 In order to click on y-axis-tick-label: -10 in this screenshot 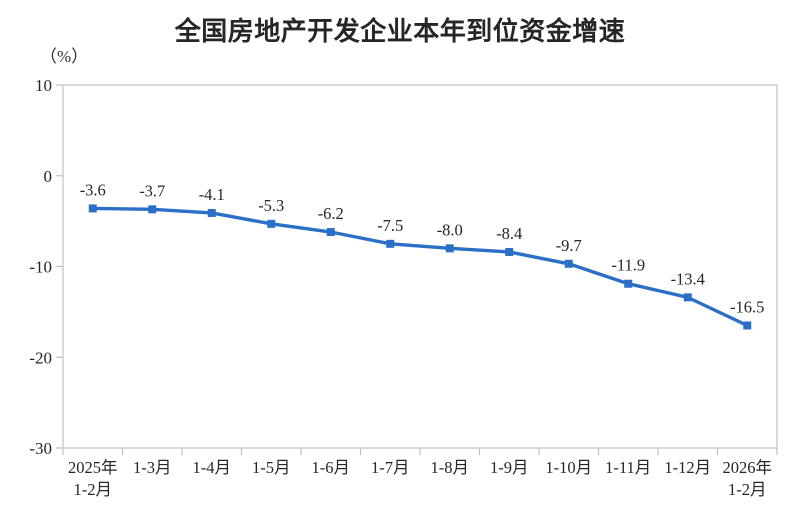, I will do `click(40, 267)`.